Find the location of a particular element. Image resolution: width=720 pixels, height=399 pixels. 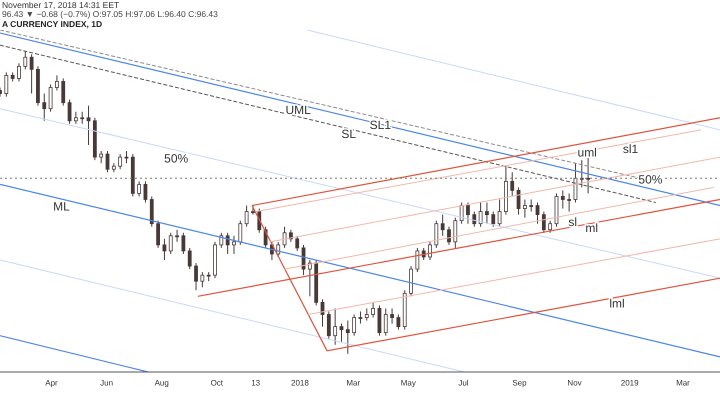

annotation: uml is located at coordinates (587, 152).